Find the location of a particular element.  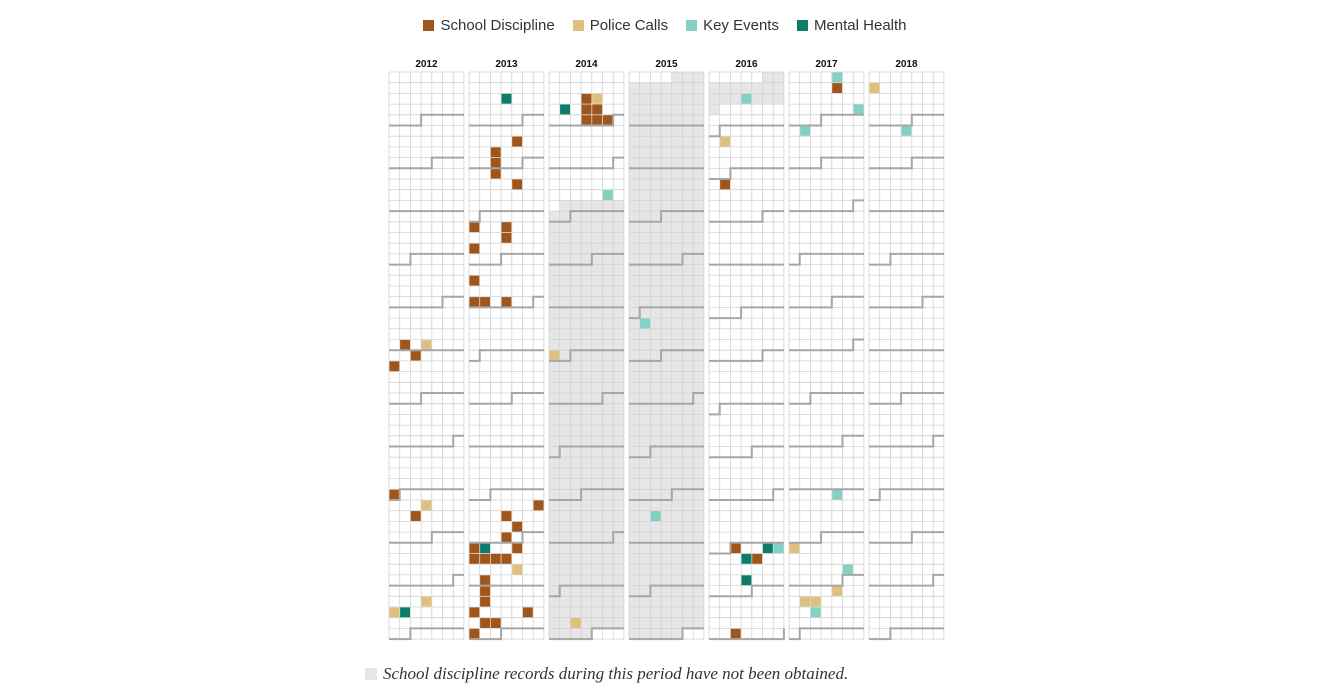

year-label: 2015 is located at coordinates (666, 64).